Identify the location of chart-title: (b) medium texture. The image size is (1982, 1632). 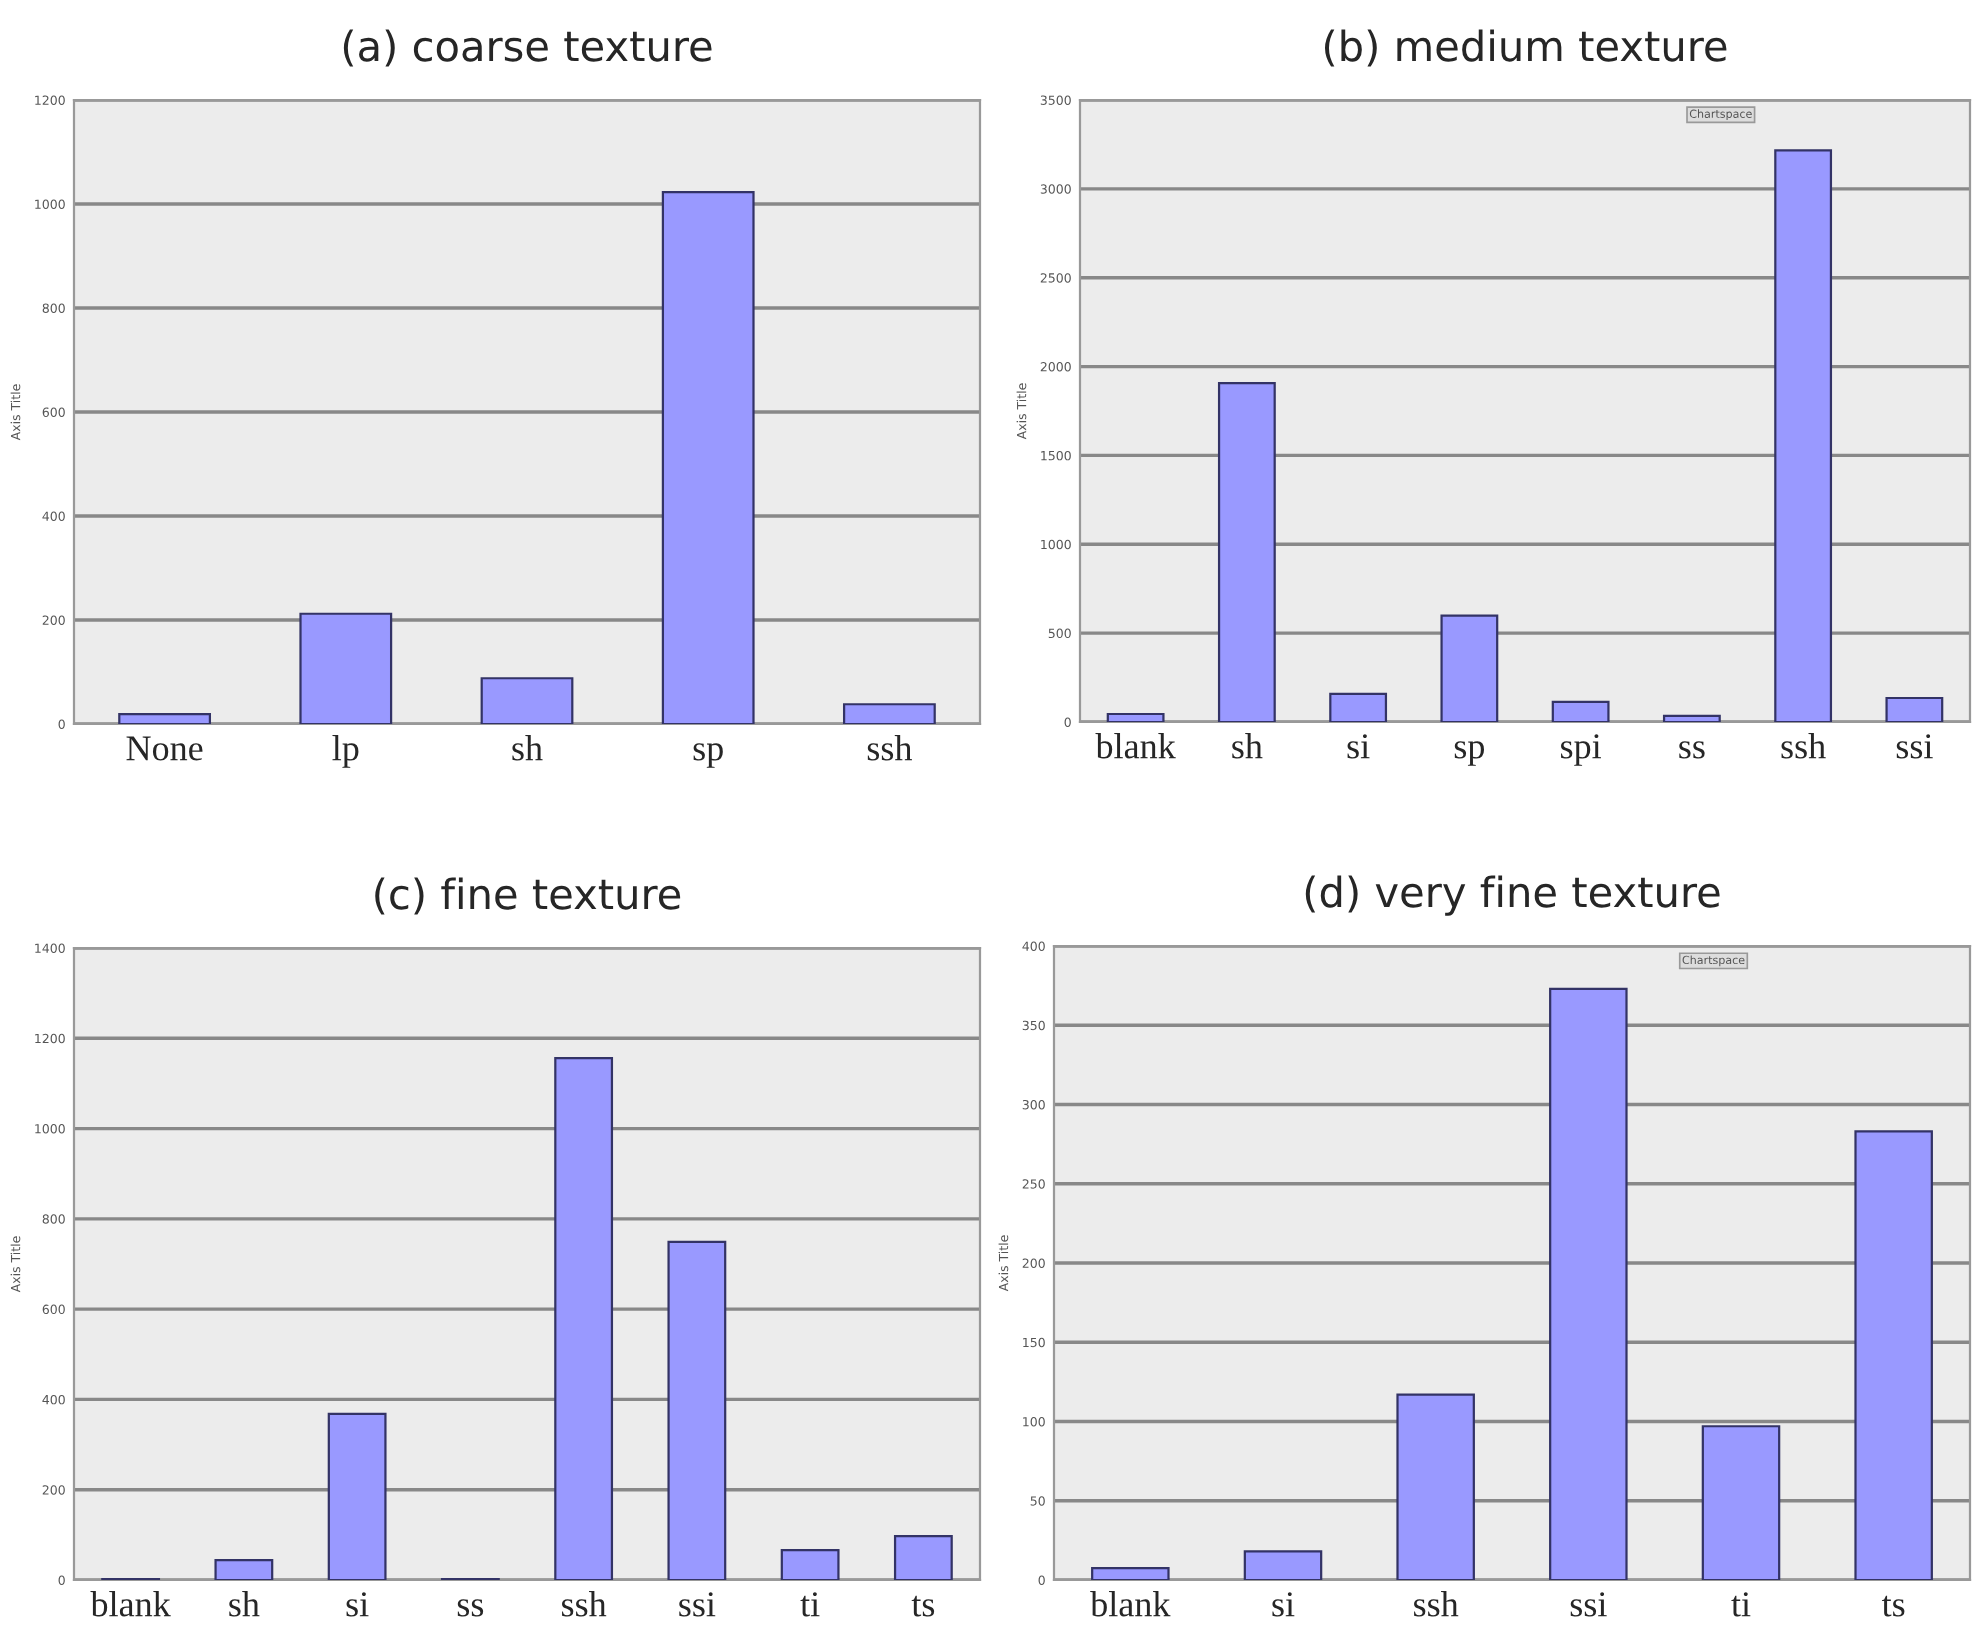
(1526, 48).